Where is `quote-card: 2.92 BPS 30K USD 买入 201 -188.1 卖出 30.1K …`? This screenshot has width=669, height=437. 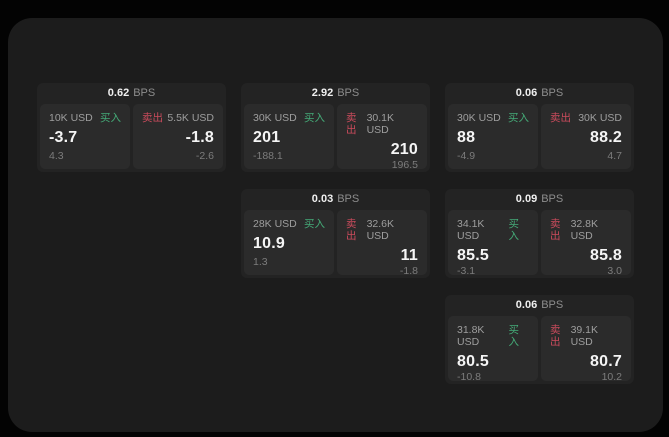
quote-card: 2.92 BPS 30K USD 买入 201 -188.1 卖出 30.1K … is located at coordinates (335, 127).